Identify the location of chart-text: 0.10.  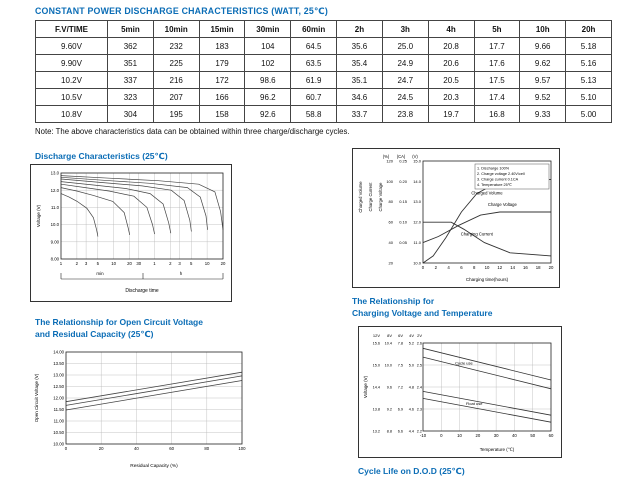
(403, 222).